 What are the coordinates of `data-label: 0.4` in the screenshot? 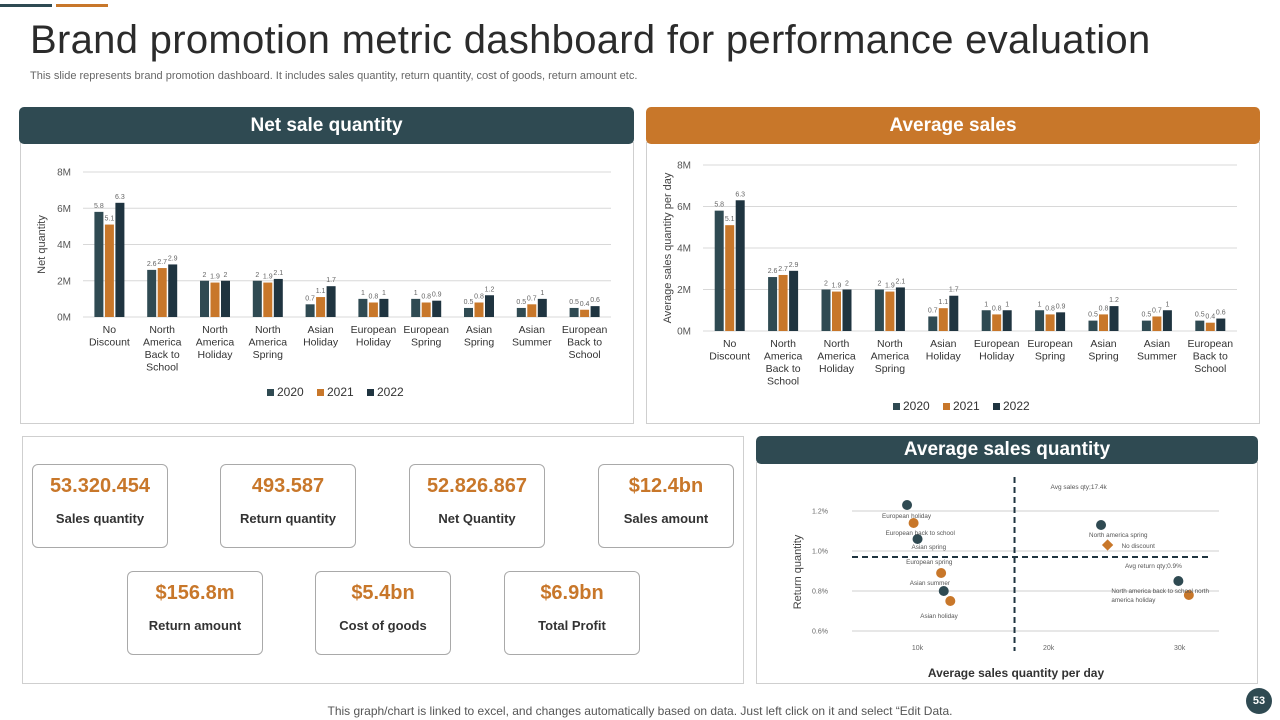 It's located at (1210, 317).